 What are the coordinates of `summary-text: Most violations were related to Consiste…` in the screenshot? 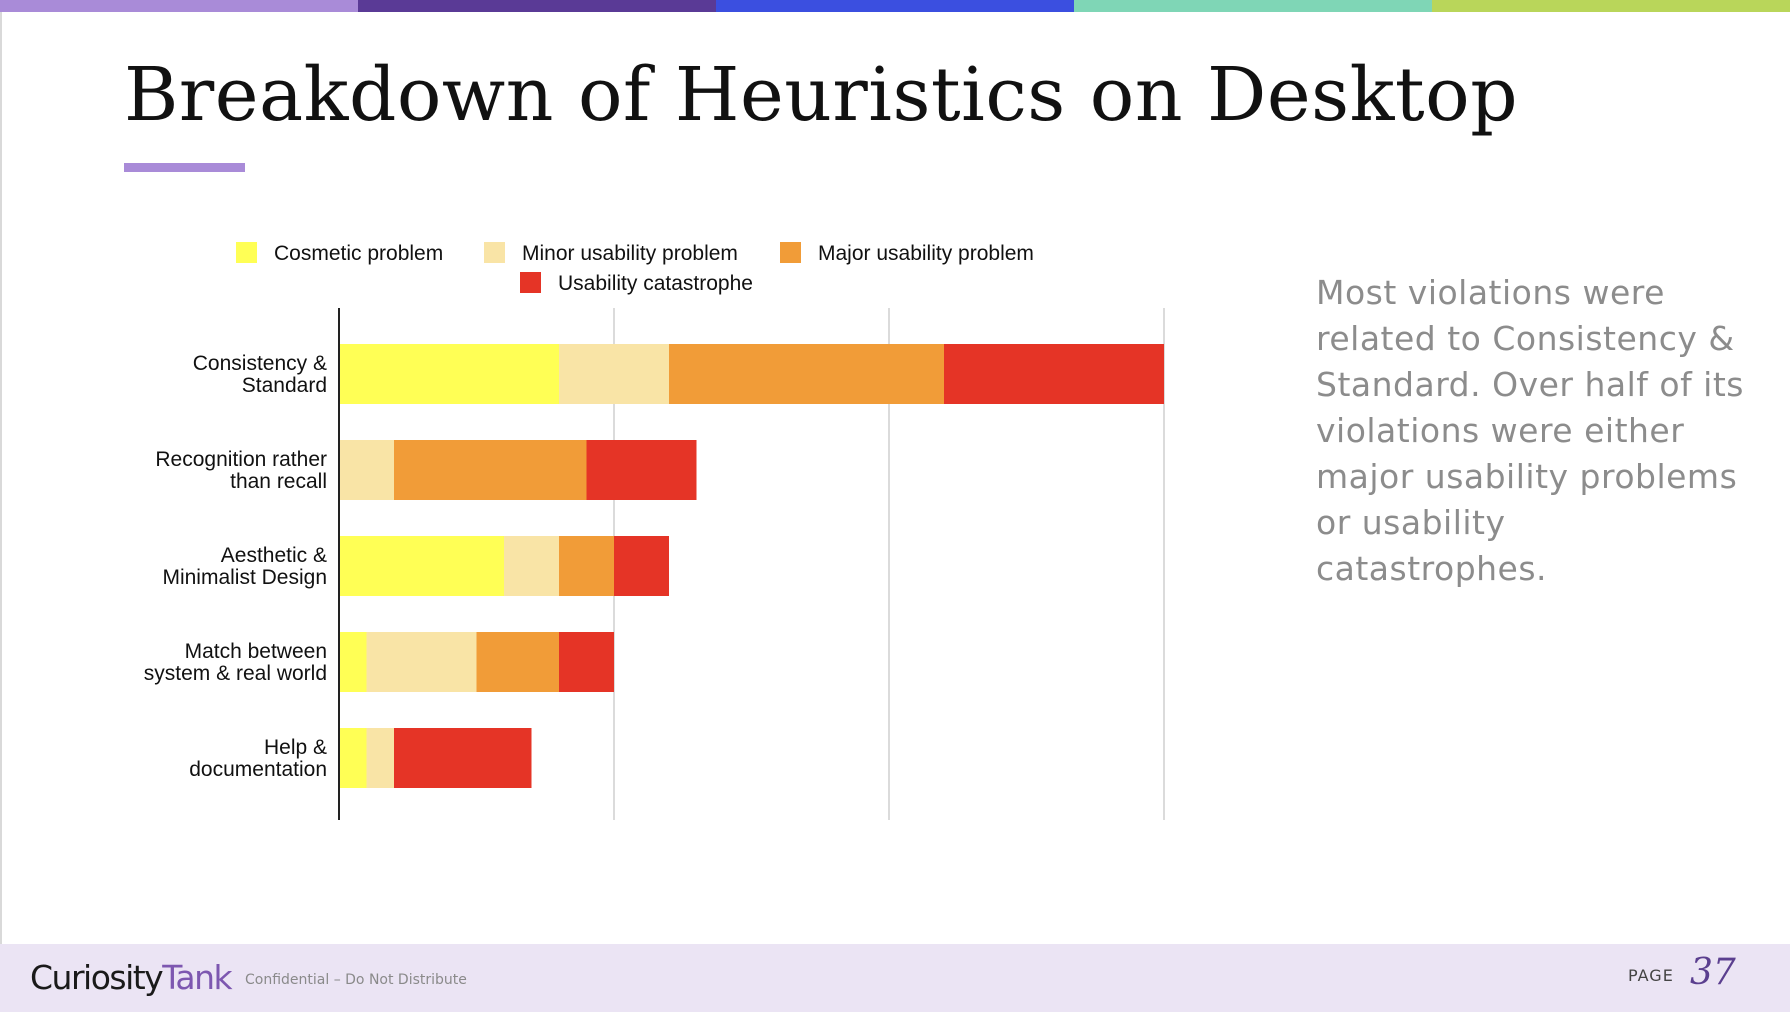 It's located at (1530, 430).